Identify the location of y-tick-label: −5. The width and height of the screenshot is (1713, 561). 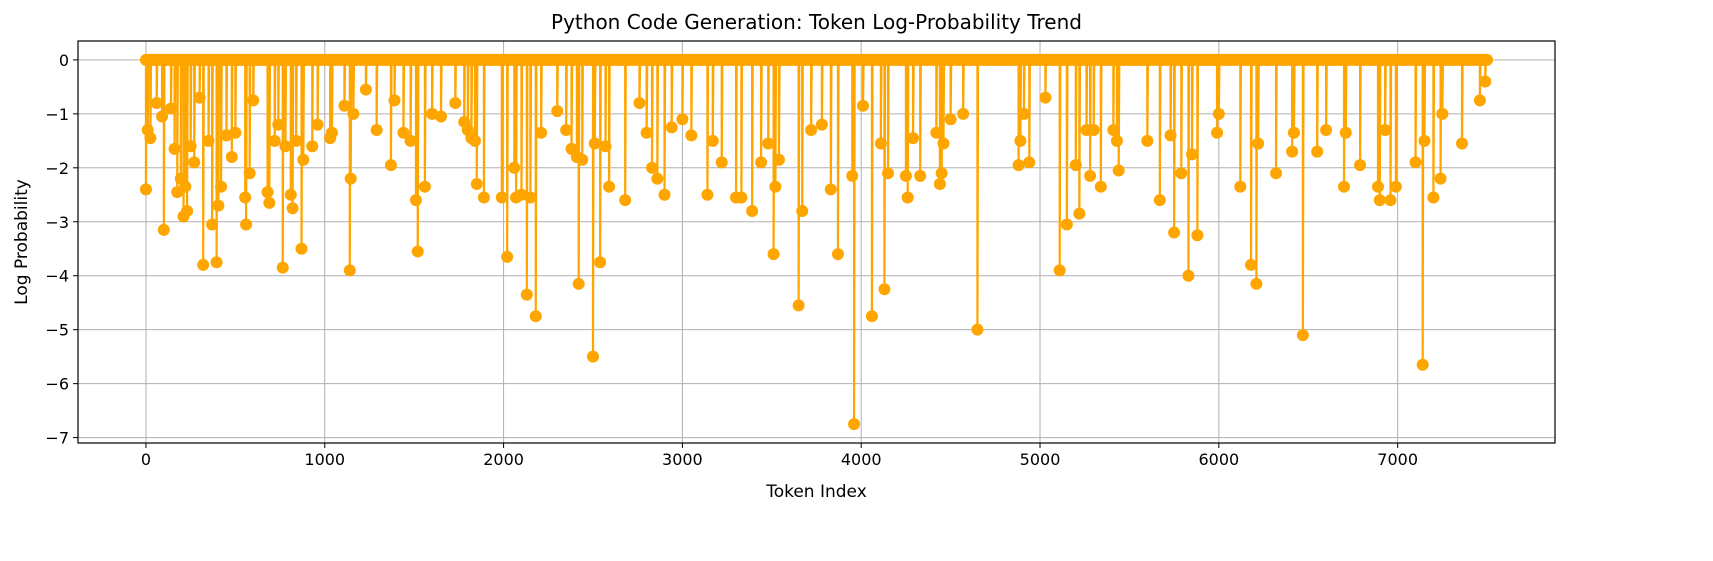
(57, 330).